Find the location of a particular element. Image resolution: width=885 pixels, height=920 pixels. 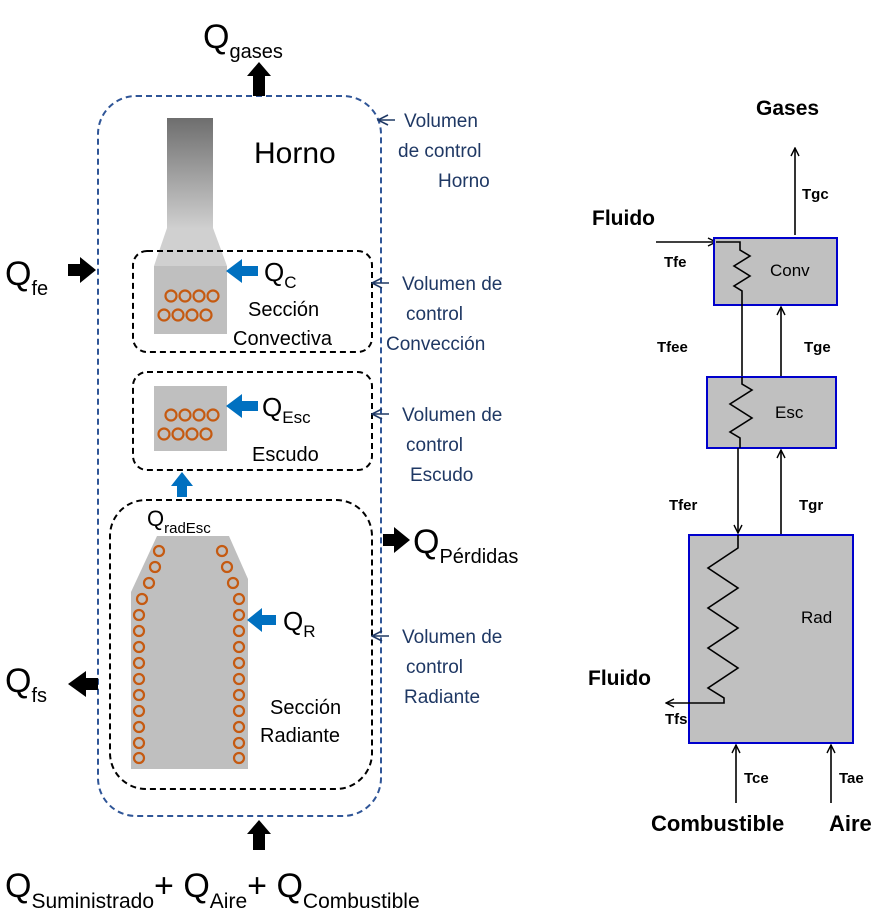

q-fe-label: Qfe is located at coordinates (26, 277).